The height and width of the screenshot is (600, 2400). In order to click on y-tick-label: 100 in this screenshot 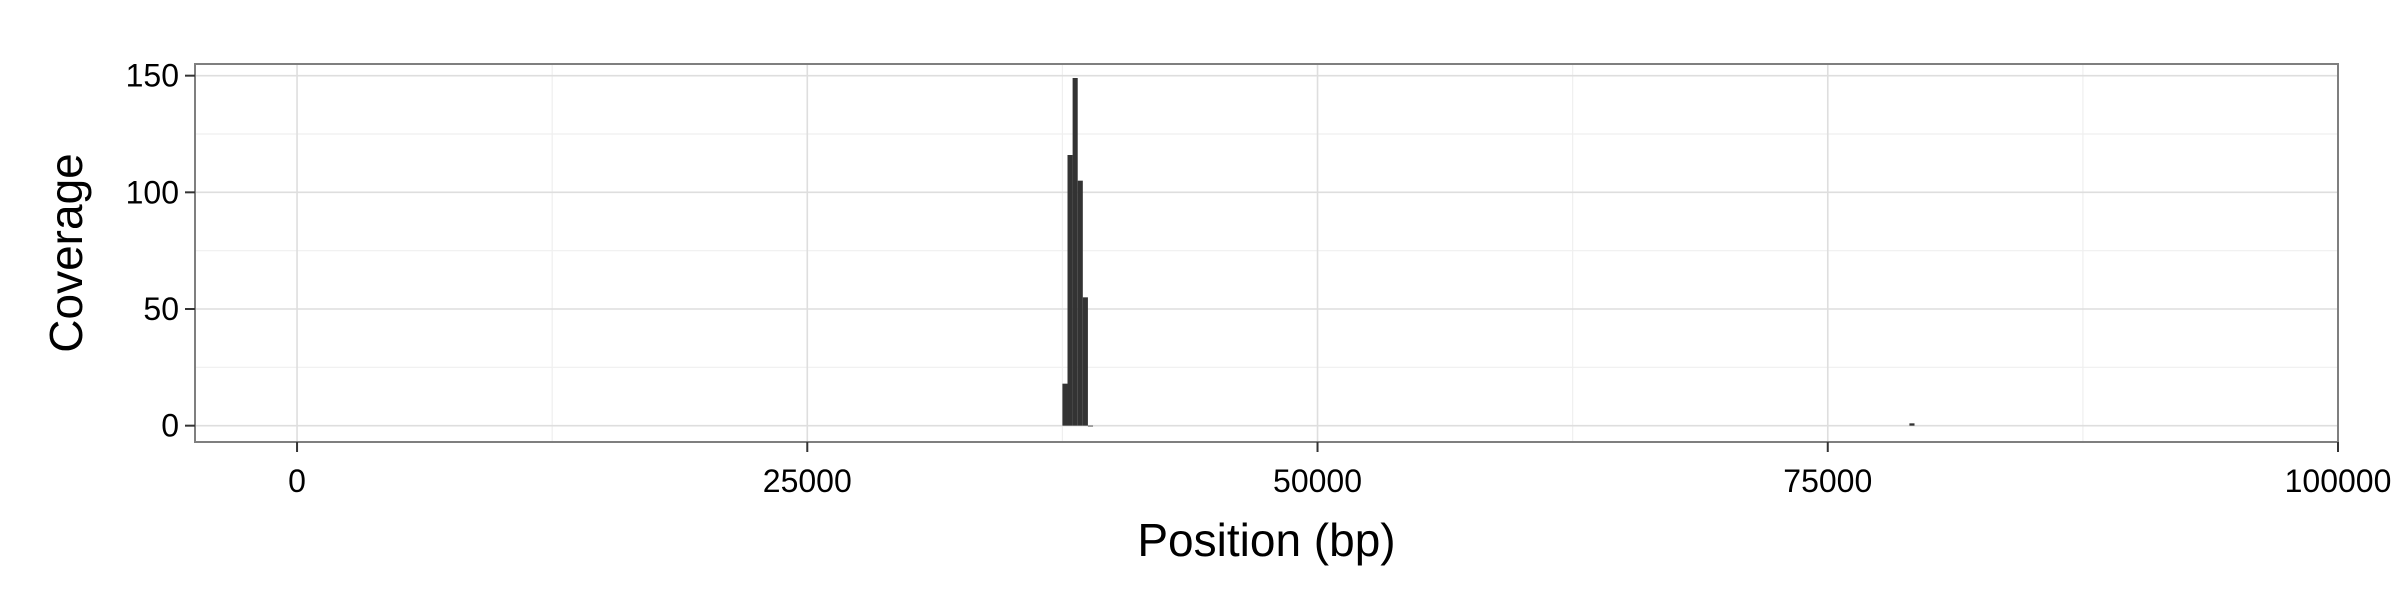, I will do `click(152, 192)`.